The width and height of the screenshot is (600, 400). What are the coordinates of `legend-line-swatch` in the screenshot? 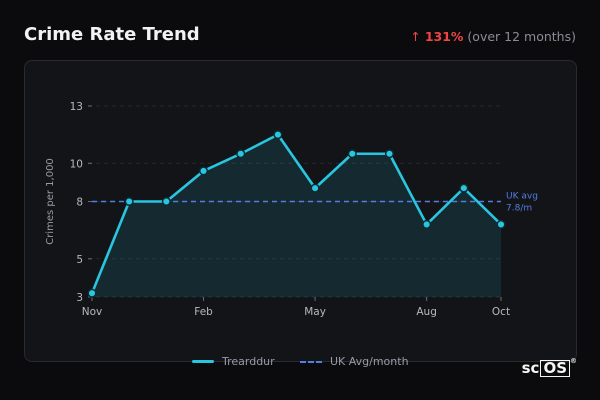 It's located at (203, 361).